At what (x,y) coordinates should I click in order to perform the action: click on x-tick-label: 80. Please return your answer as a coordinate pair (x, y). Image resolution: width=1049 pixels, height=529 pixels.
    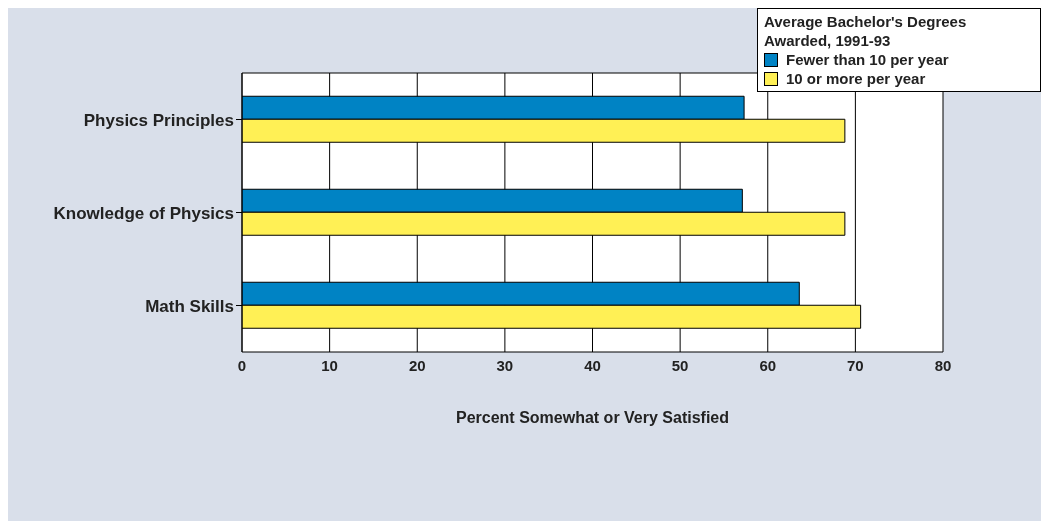
    Looking at the image, I should click on (943, 365).